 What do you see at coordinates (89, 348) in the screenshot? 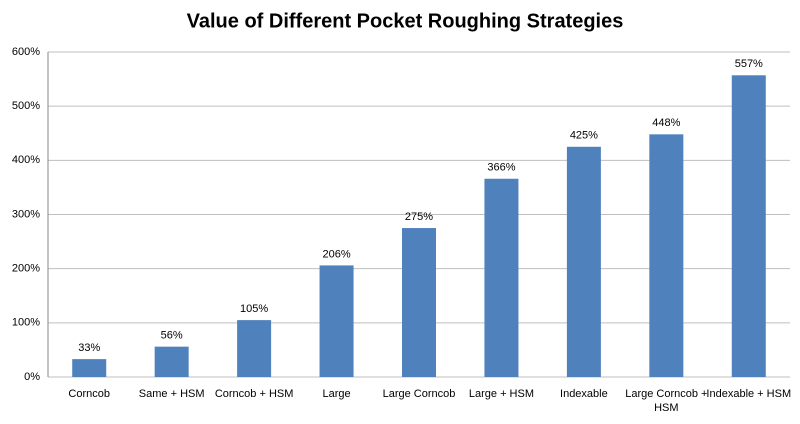
I see `value-label: 33%` at bounding box center [89, 348].